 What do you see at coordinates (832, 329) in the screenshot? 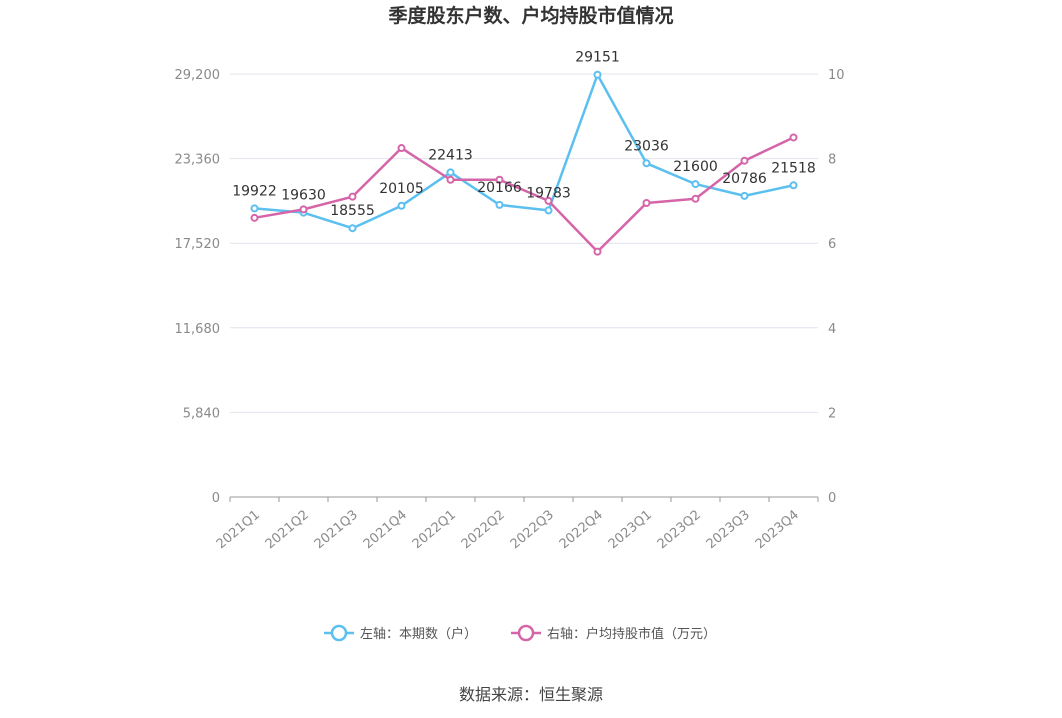
I see `y-right-tick-label: 4` at bounding box center [832, 329].